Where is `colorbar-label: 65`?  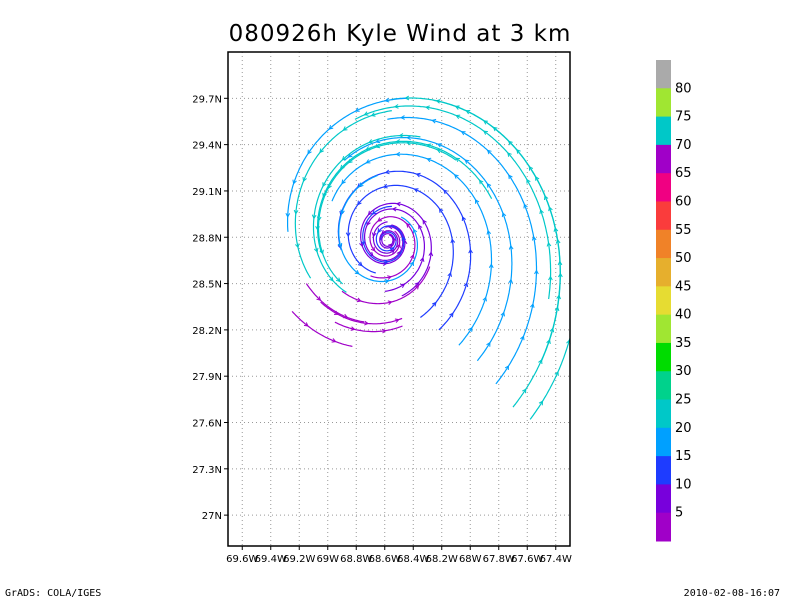 colorbar-label: 65 is located at coordinates (683, 173).